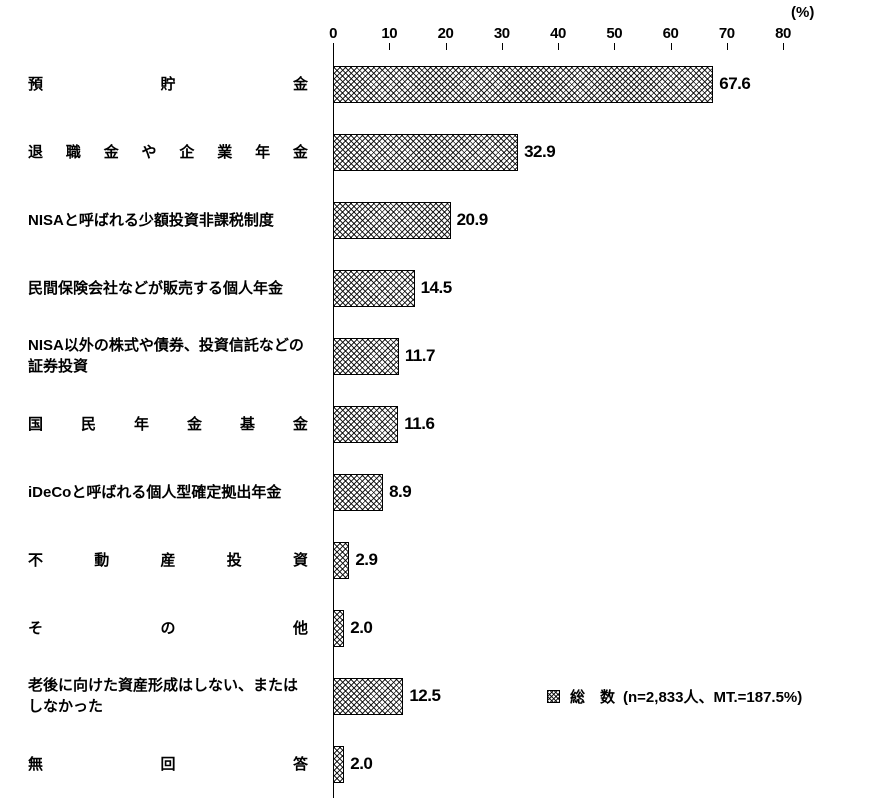 Image resolution: width=870 pixels, height=804 pixels. Describe the element at coordinates (803, 12) in the screenshot. I see `axis-unit-label: (%)` at that location.